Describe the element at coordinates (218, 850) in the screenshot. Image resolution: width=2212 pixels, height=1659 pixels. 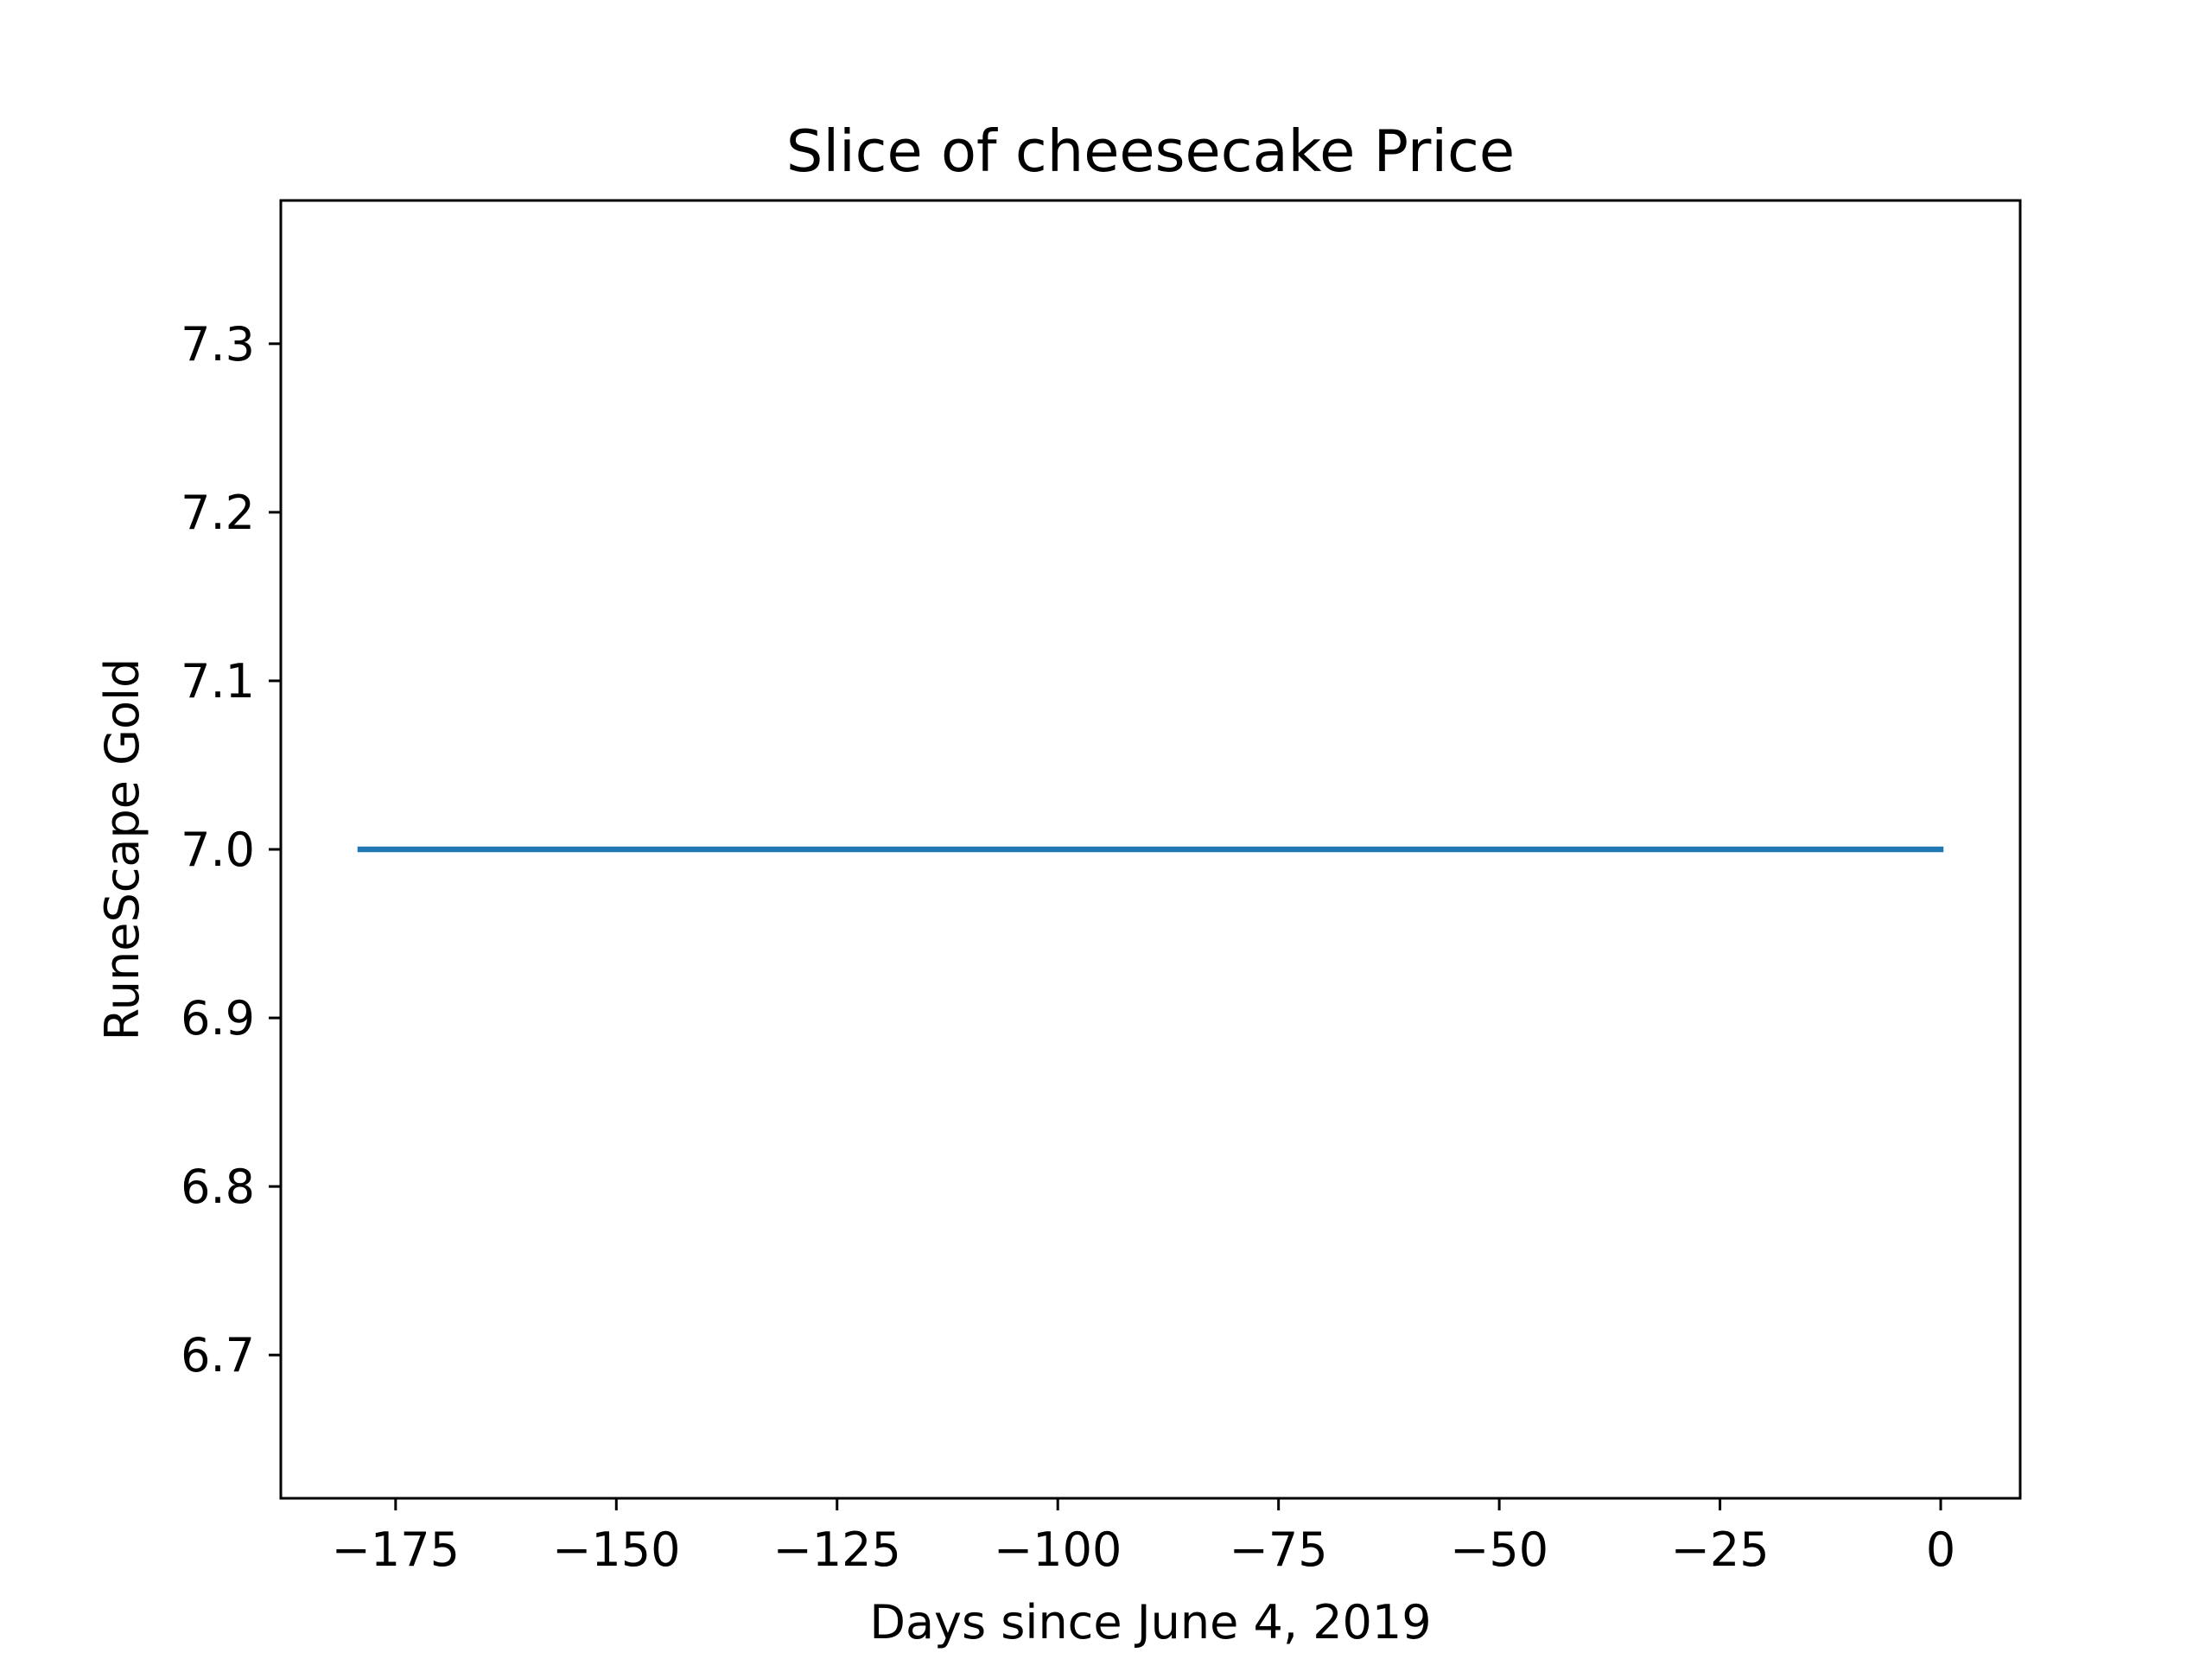
I see `y-tick-label: 7.0` at that location.